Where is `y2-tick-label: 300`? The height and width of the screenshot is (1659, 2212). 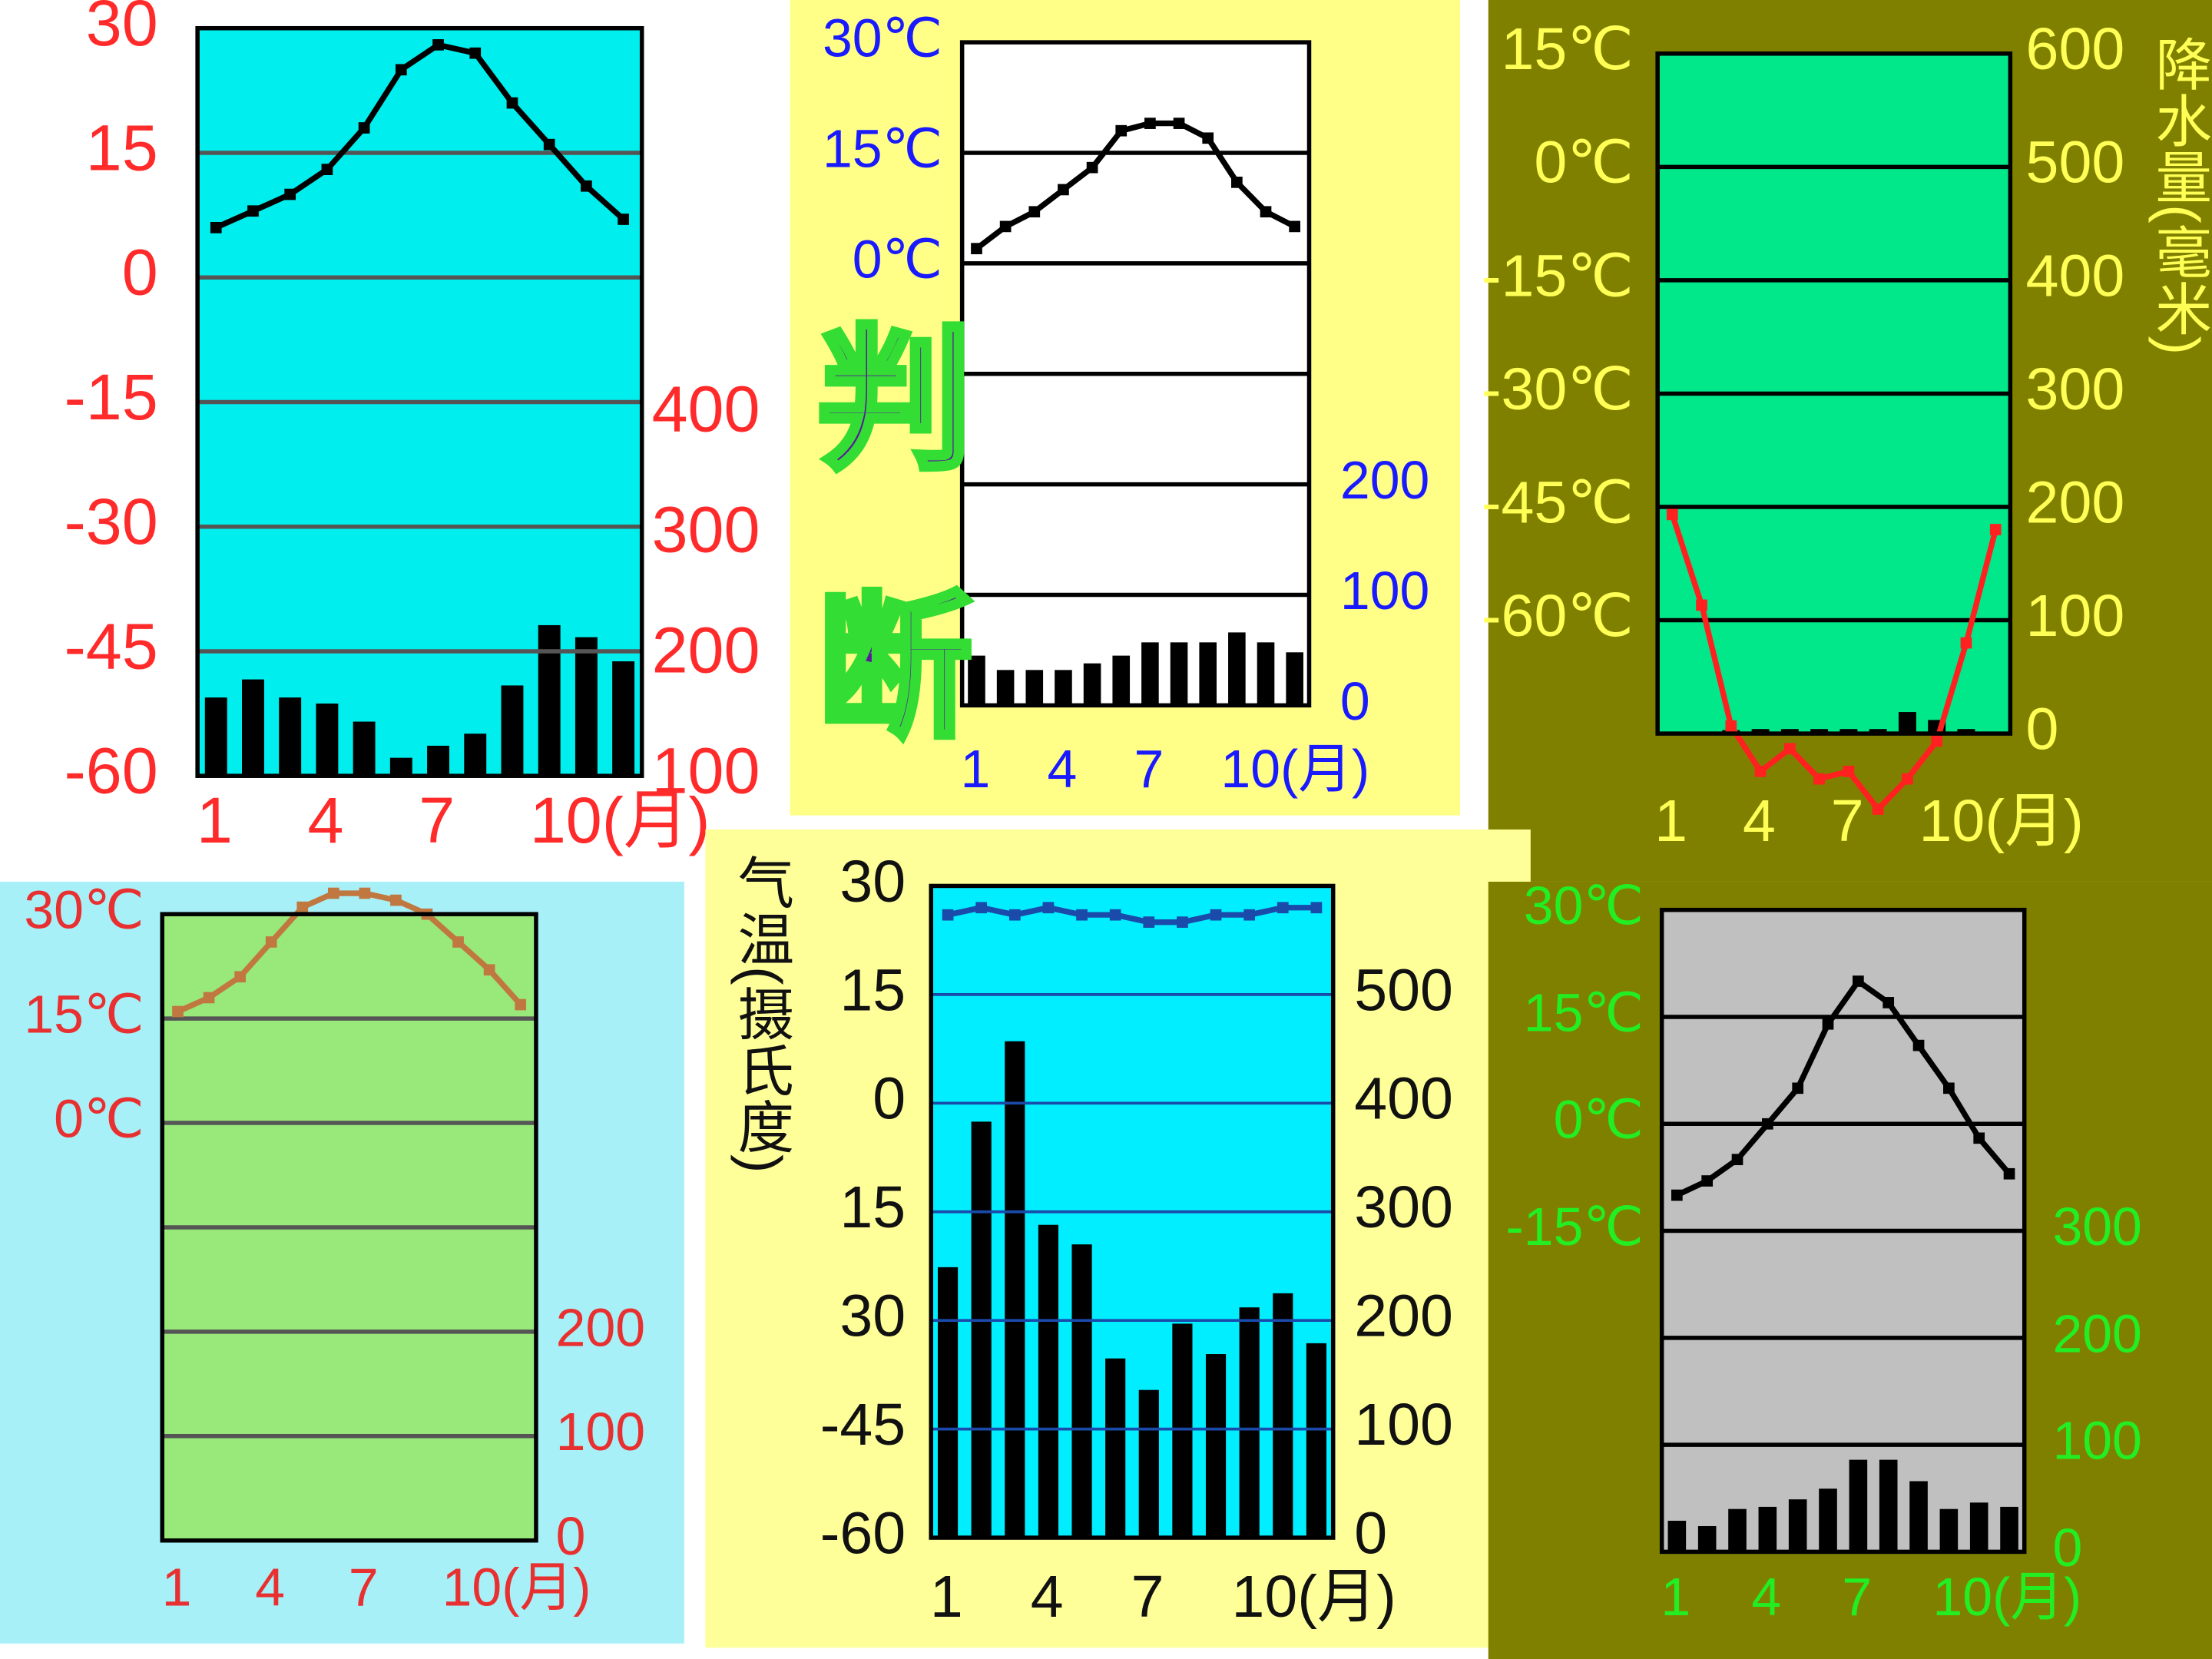
y2-tick-label: 300 is located at coordinates (706, 529).